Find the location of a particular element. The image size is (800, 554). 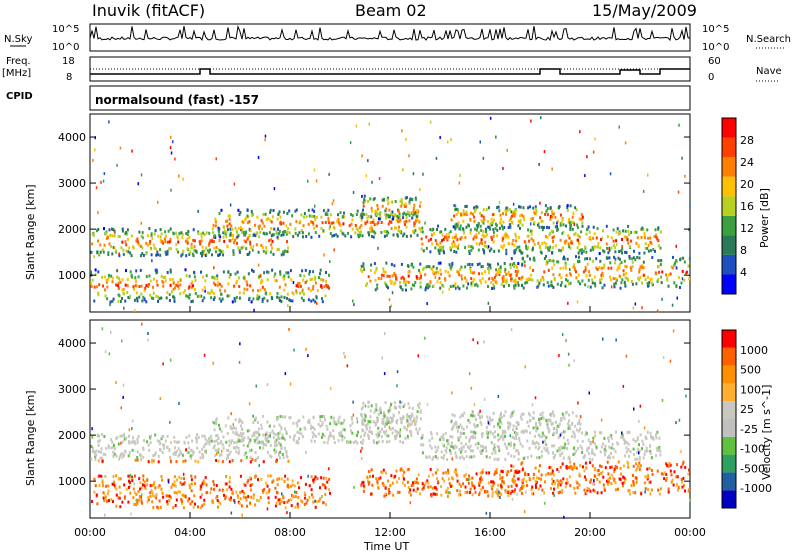

colorbar-swatch is located at coordinates (729, 339).